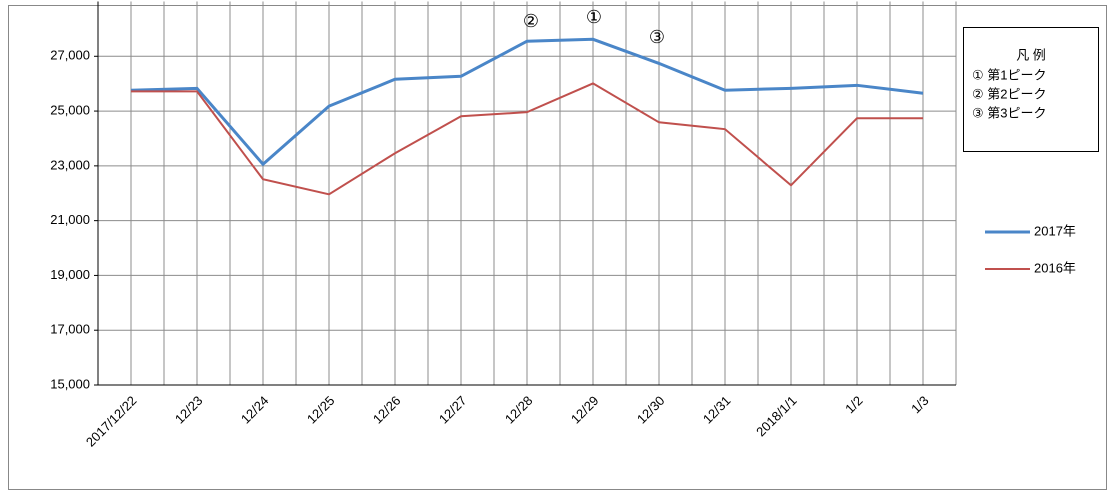 The width and height of the screenshot is (1108, 496). What do you see at coordinates (70, 329) in the screenshot?
I see `y-tick-label: 17,000` at bounding box center [70, 329].